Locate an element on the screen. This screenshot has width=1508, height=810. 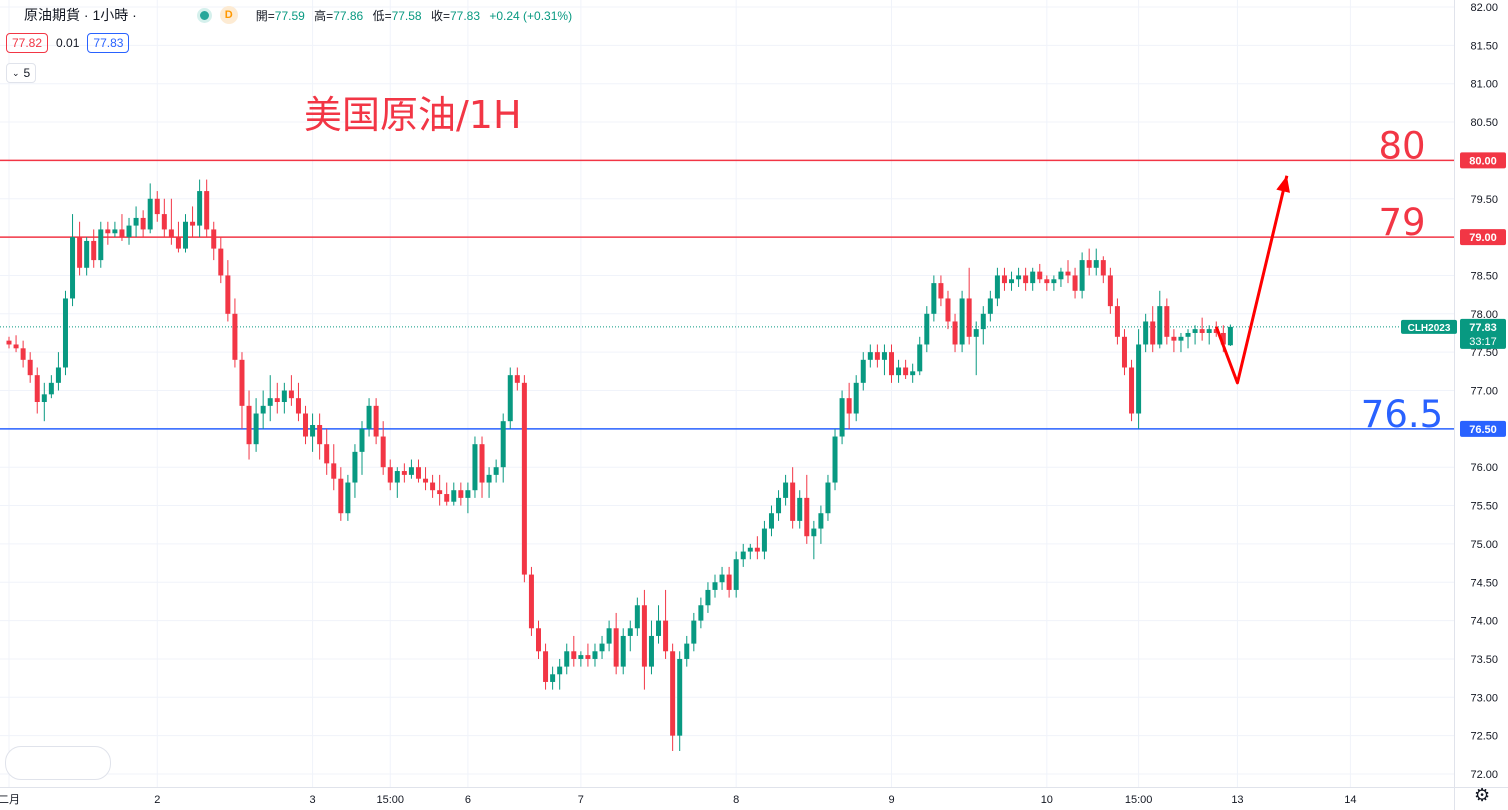
gear-icon: ⚙ is located at coordinates (1482, 795).